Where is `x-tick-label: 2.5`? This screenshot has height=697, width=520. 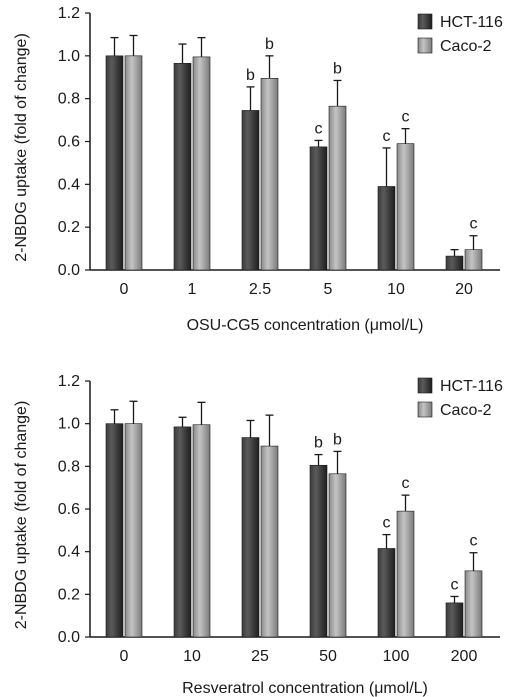
x-tick-label: 2.5 is located at coordinates (260, 289).